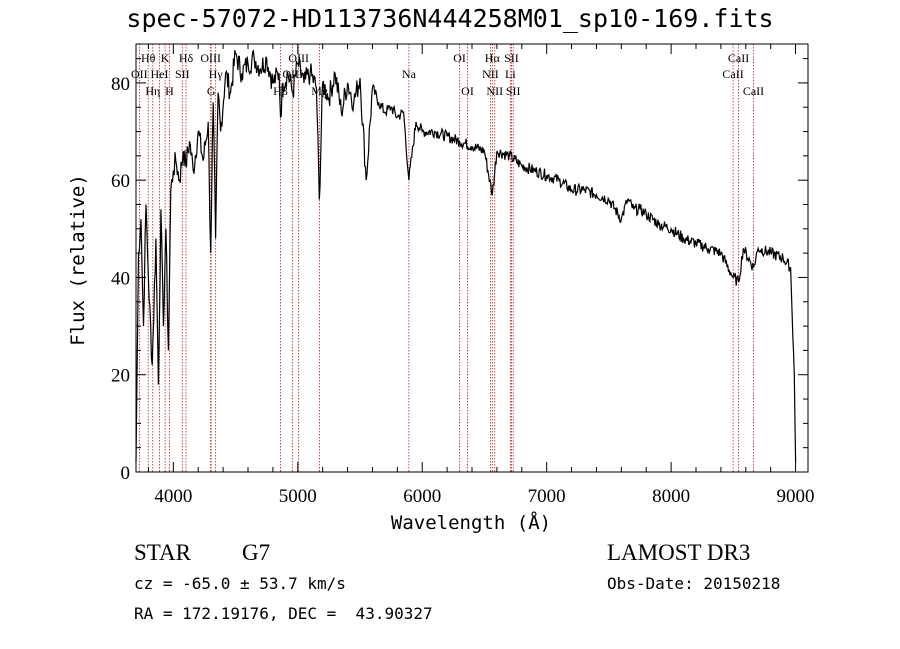  Describe the element at coordinates (120, 278) in the screenshot. I see `y-tick-label: 40` at that location.